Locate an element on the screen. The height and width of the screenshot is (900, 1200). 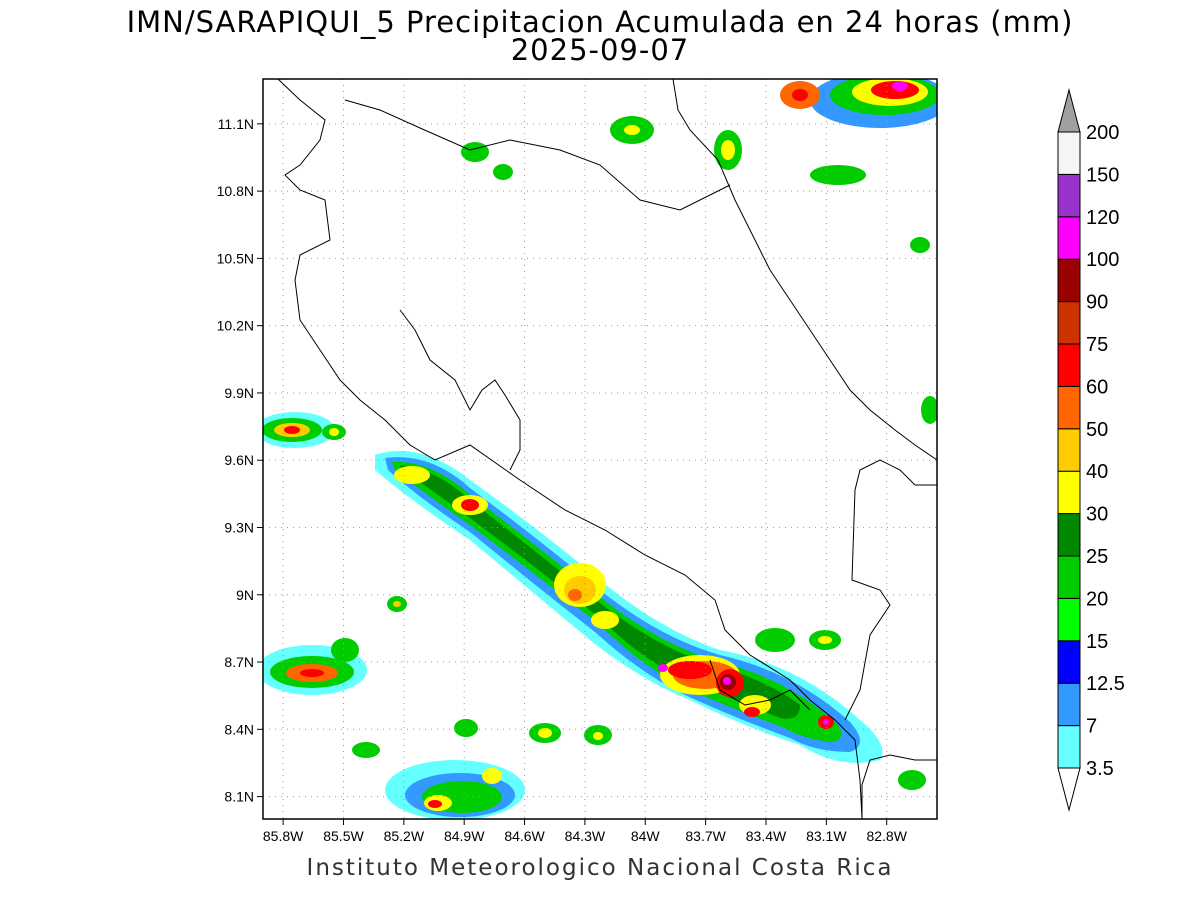
colorbar-label: 40 is located at coordinates (1097, 472).